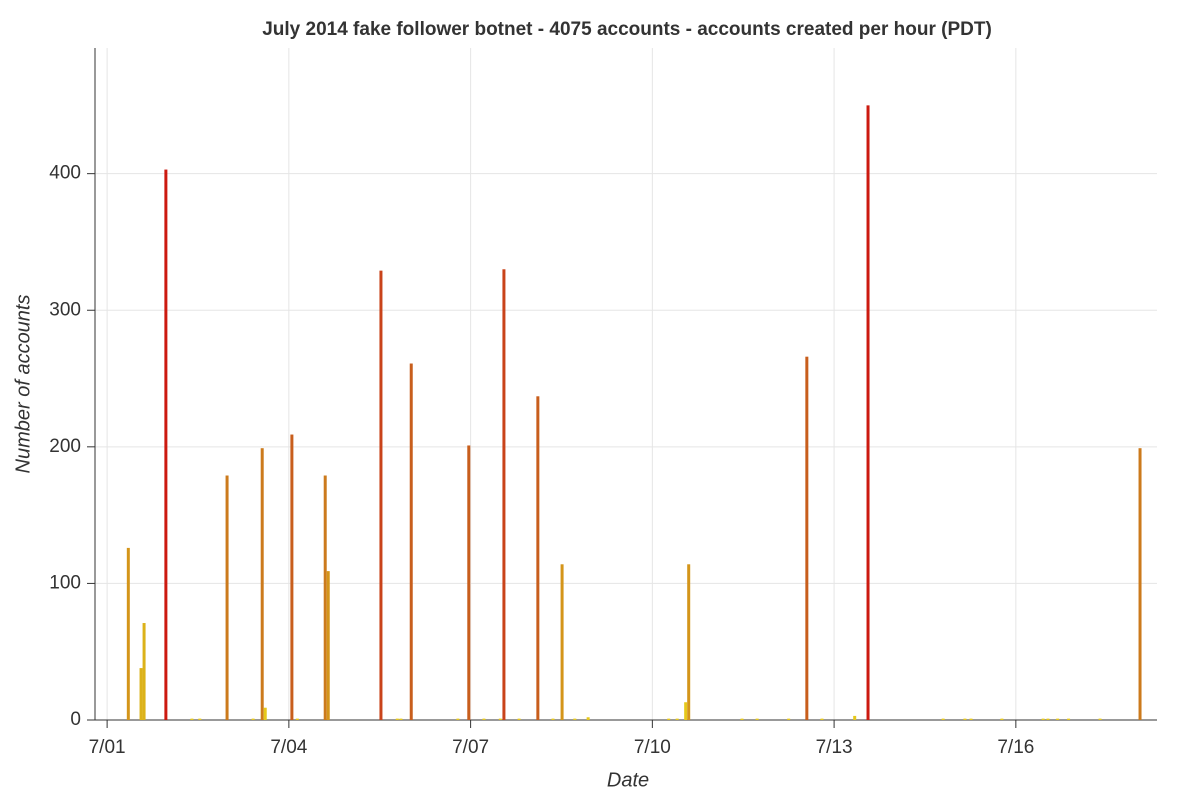 The height and width of the screenshot is (800, 1200). I want to click on x-tick-label: 7/13, so click(834, 747).